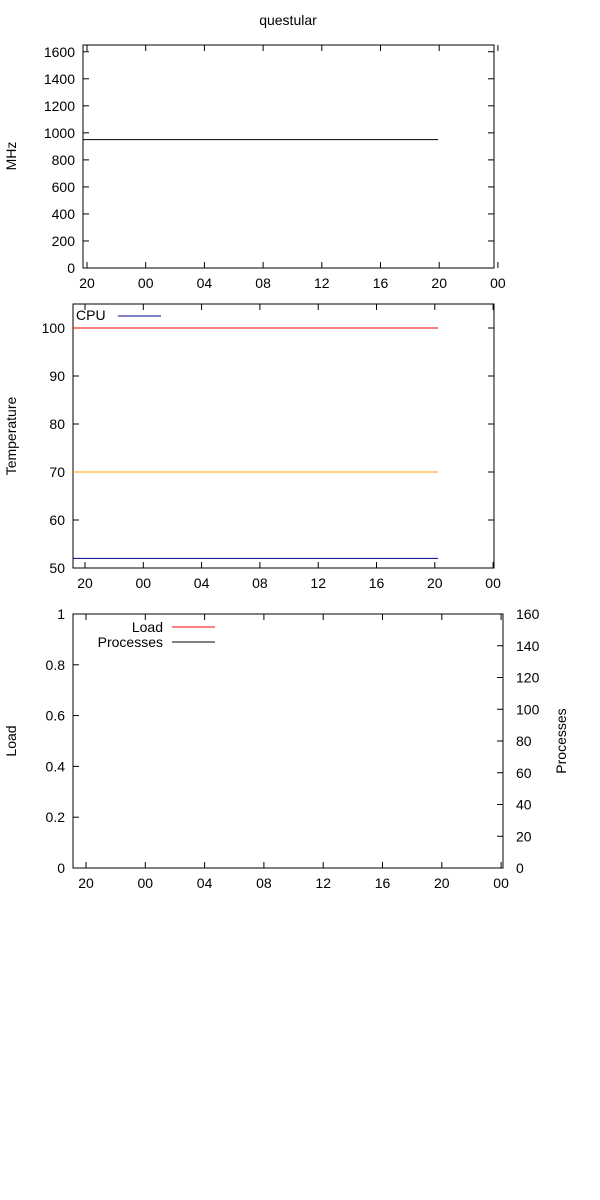 The width and height of the screenshot is (600, 1200). Describe the element at coordinates (64, 187) in the screenshot. I see `y-tick-label: 600` at that location.